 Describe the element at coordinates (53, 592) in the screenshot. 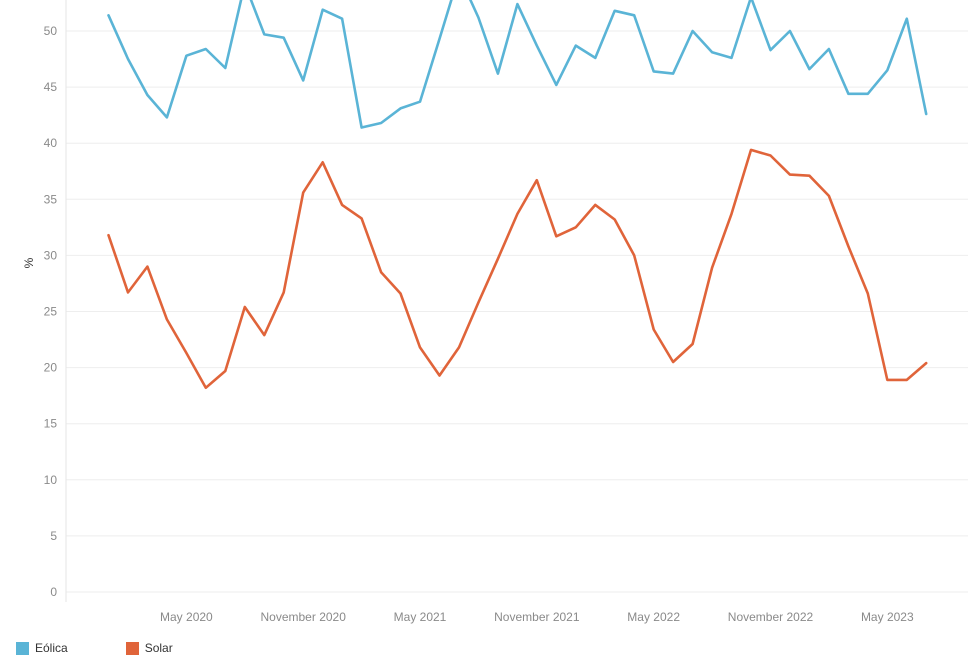

I see `y-tick-label: 0` at that location.